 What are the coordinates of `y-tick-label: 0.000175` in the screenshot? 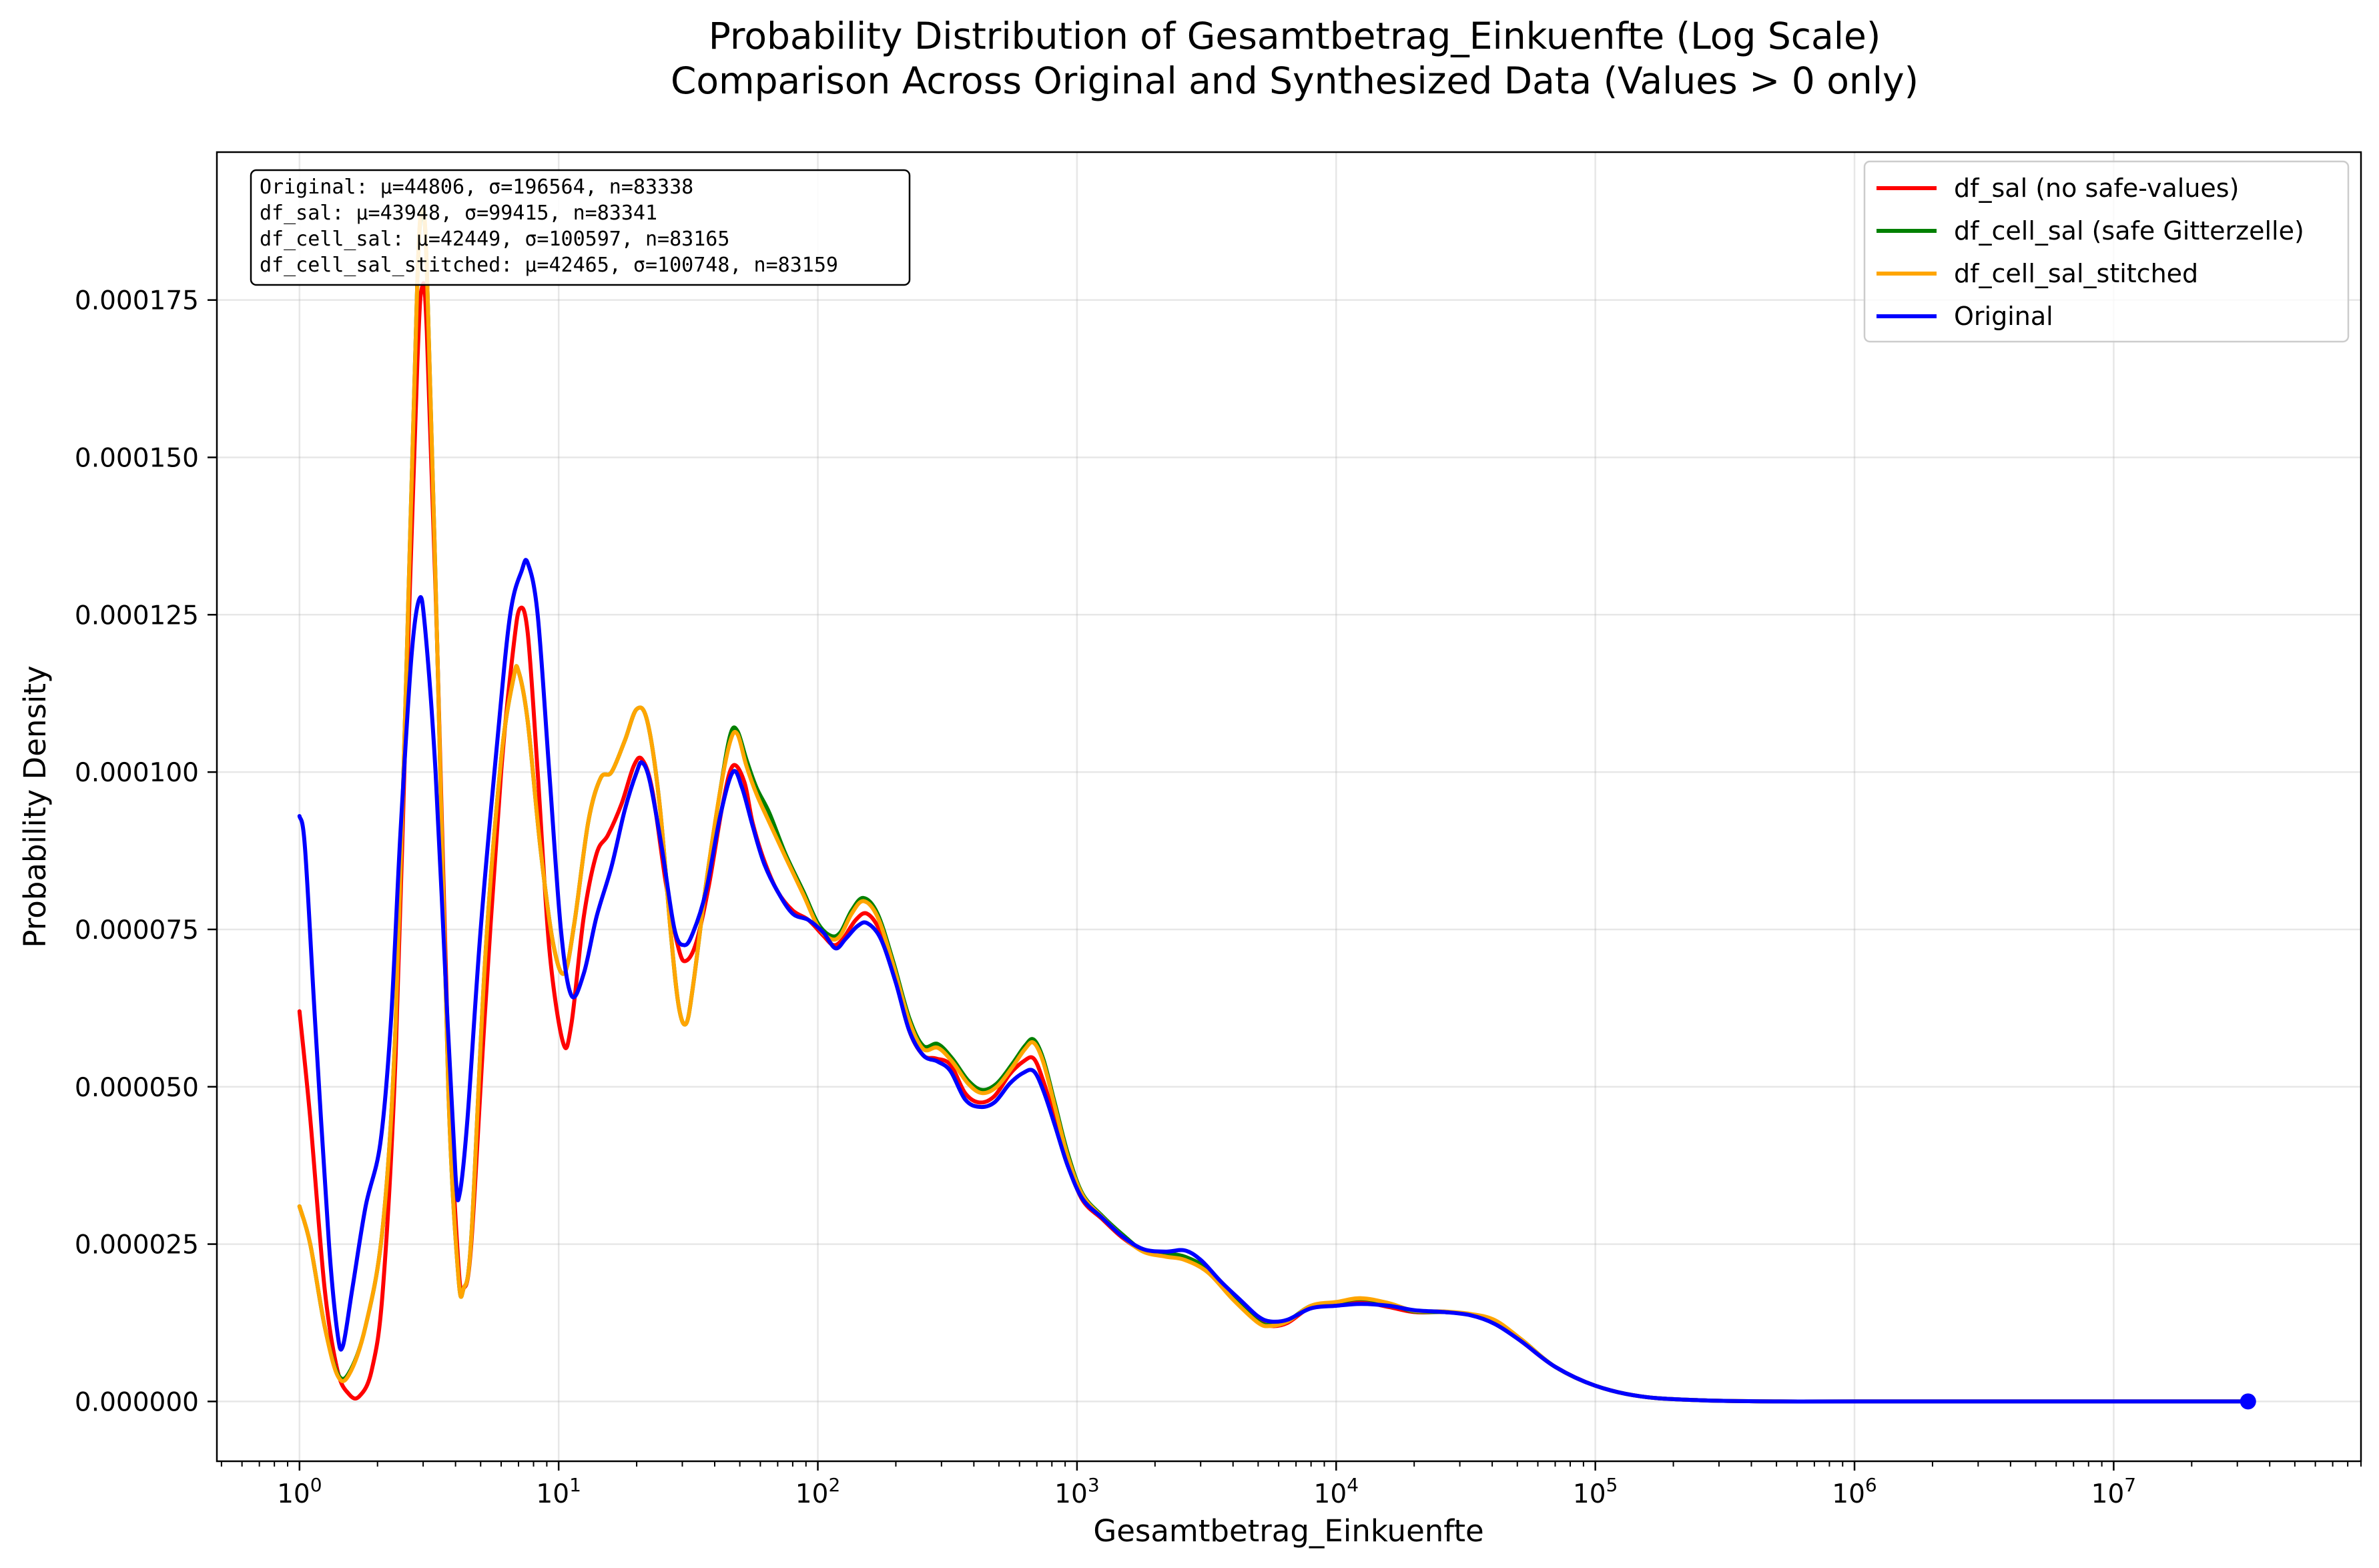 It's located at (137, 301).